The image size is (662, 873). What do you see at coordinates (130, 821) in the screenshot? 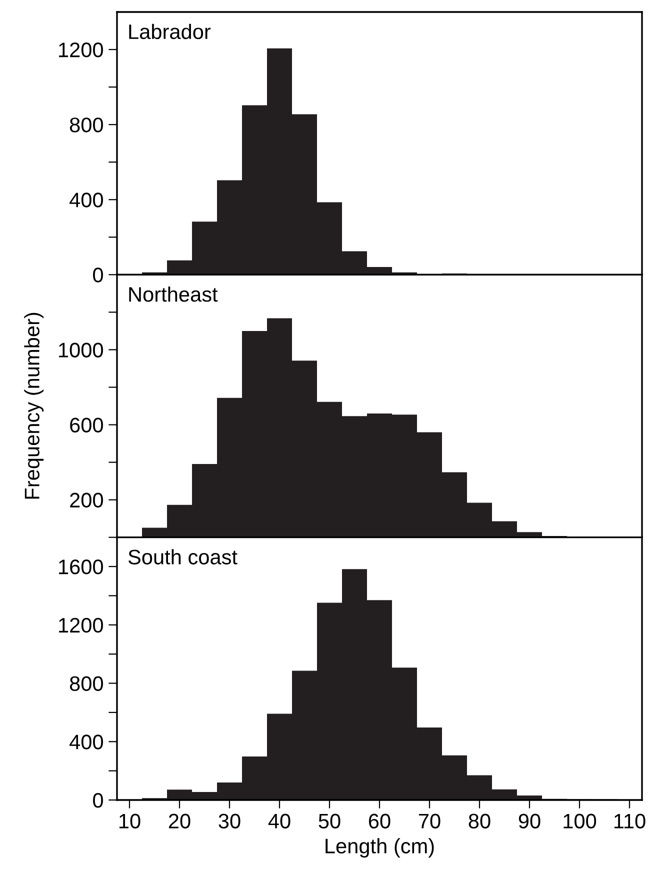
I see `x-tick-label: 10` at bounding box center [130, 821].